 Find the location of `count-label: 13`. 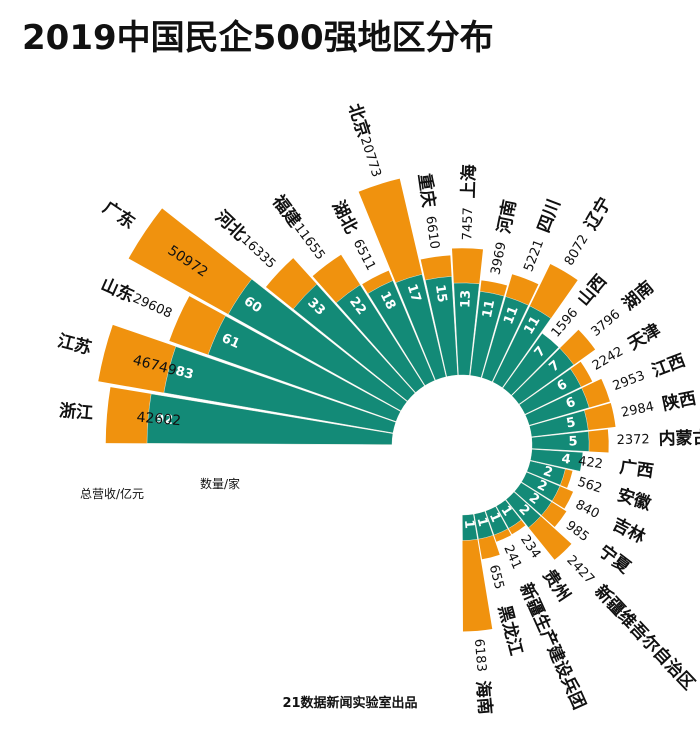

count-label: 13 is located at coordinates (466, 299).